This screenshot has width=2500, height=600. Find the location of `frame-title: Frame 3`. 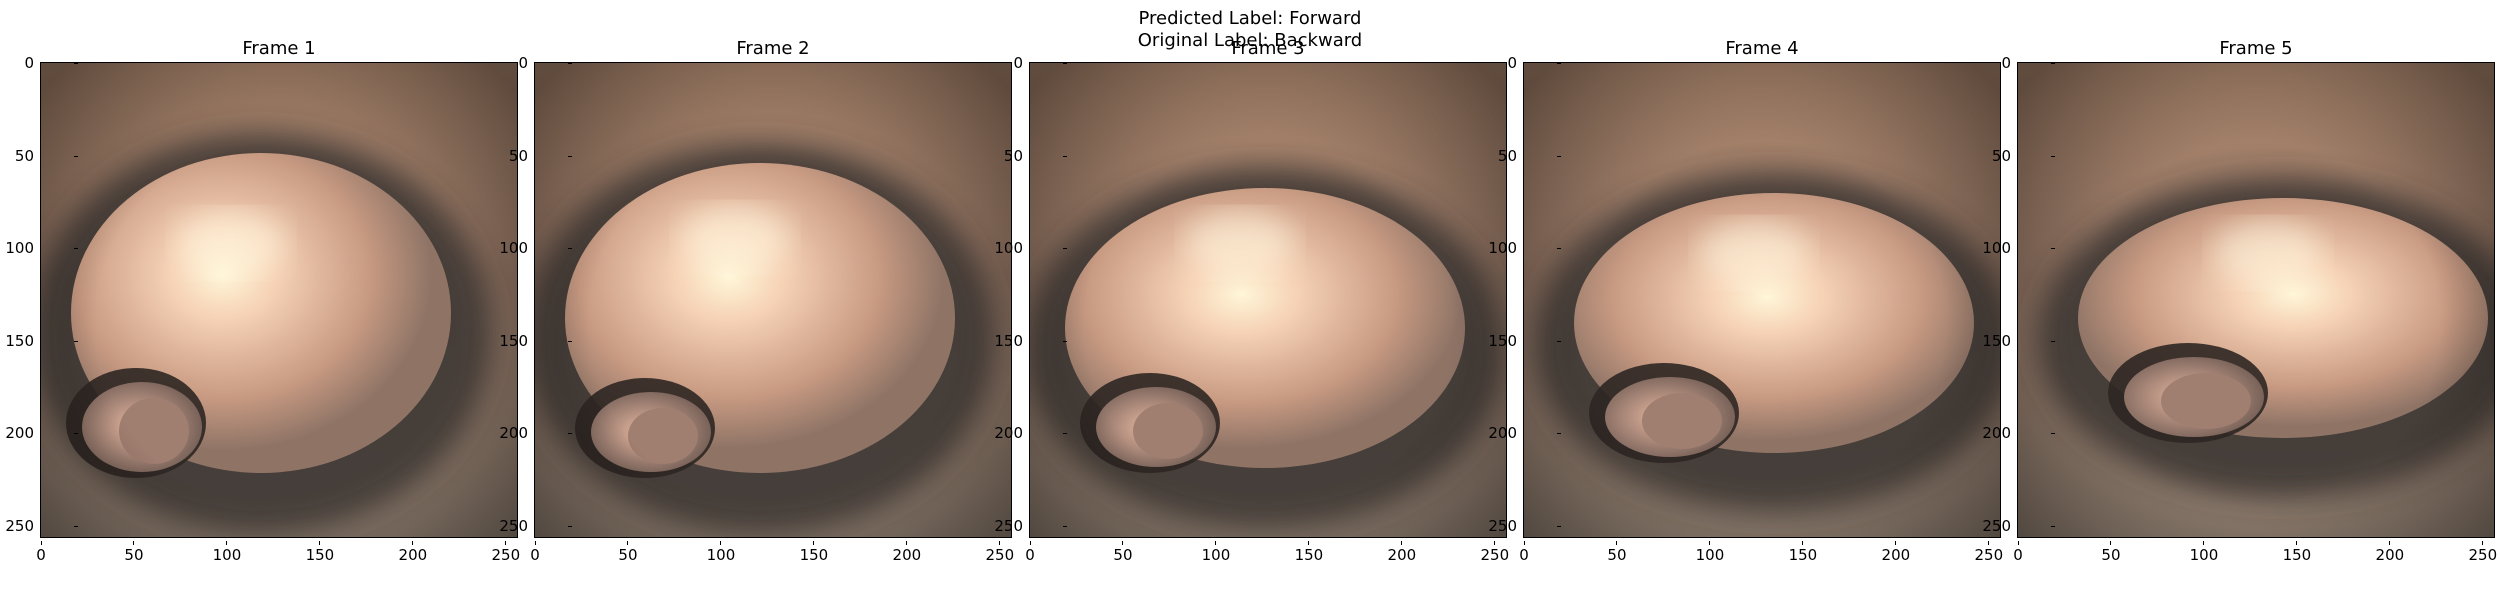

frame-title: Frame 3 is located at coordinates (1268, 48).